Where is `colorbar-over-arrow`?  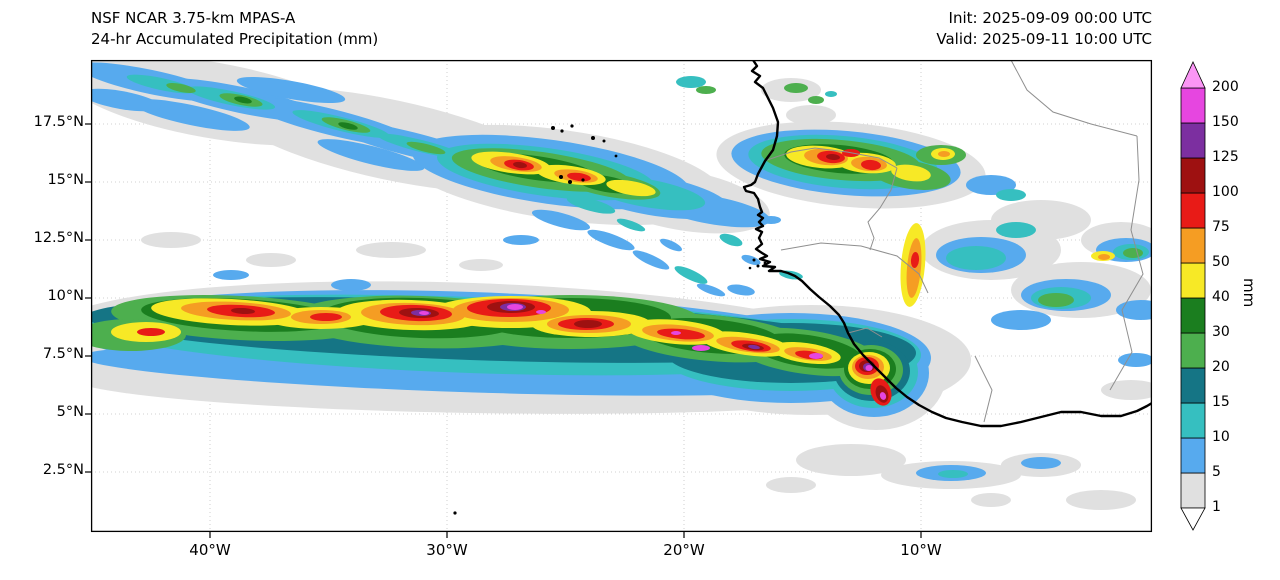 colorbar-over-arrow is located at coordinates (1193, 75).